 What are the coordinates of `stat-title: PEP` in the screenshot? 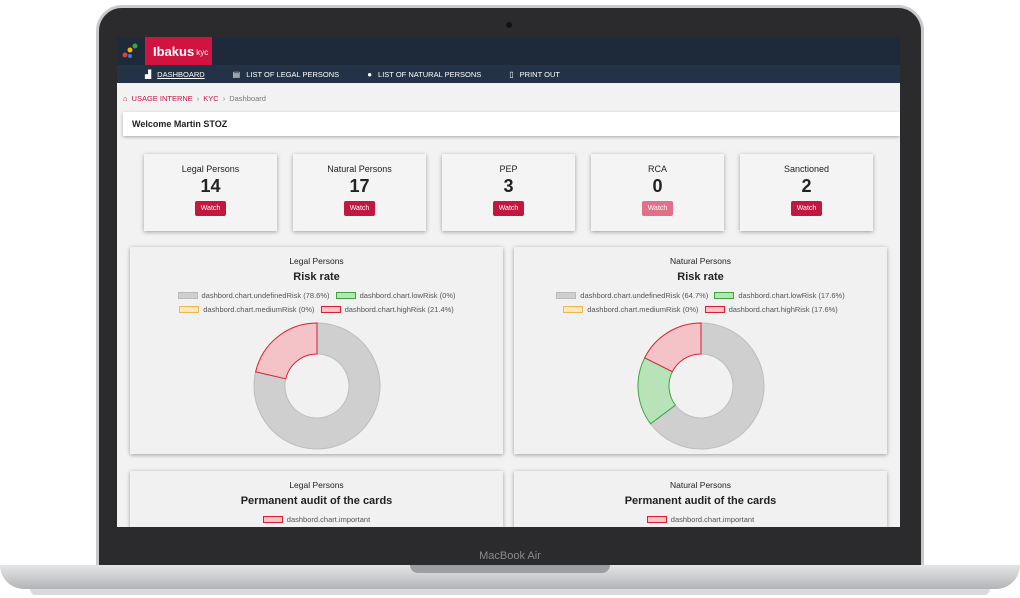 It's located at (508, 169).